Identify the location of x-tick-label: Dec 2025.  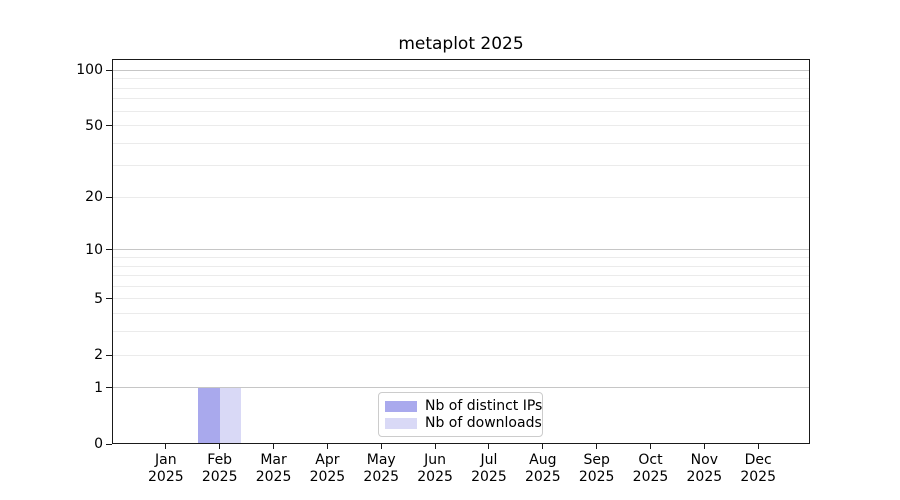
(758, 469).